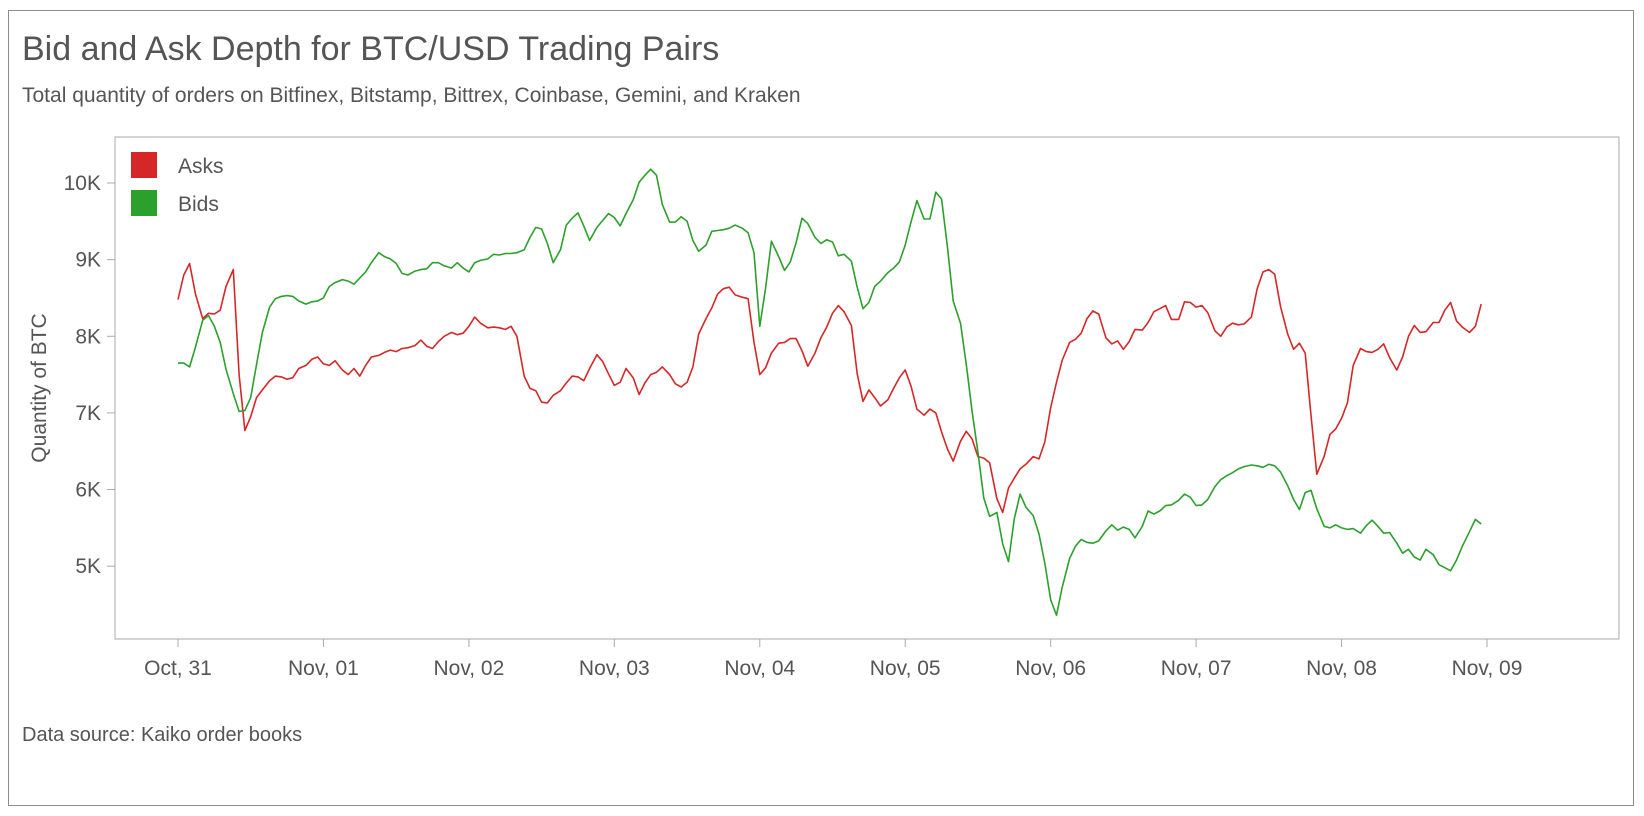  I want to click on legend-swatch-bids, so click(144, 203).